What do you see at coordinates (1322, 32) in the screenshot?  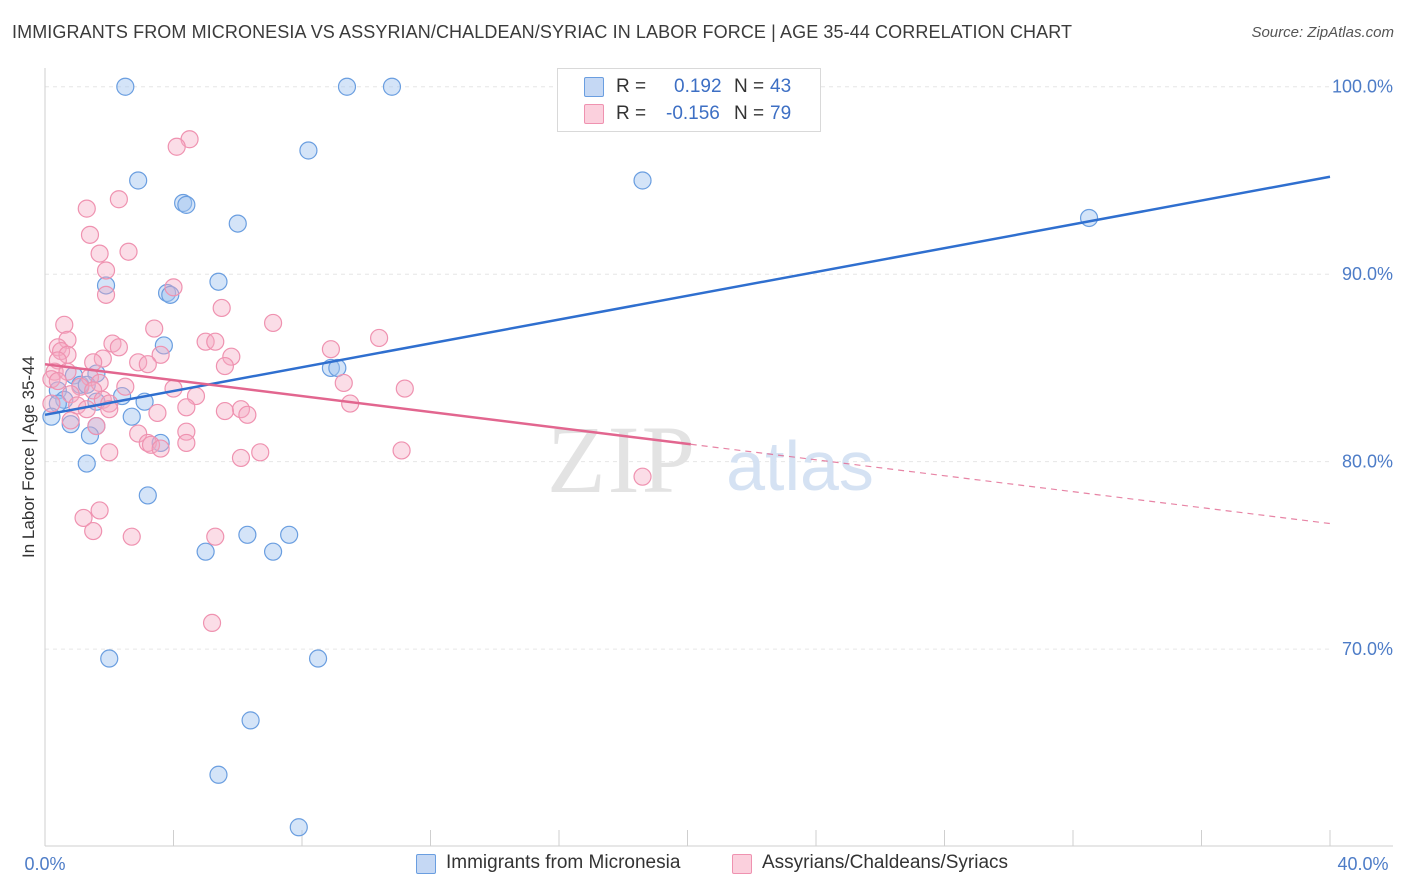 I see `source-label: Source: ZipAtlas.com` at bounding box center [1322, 32].